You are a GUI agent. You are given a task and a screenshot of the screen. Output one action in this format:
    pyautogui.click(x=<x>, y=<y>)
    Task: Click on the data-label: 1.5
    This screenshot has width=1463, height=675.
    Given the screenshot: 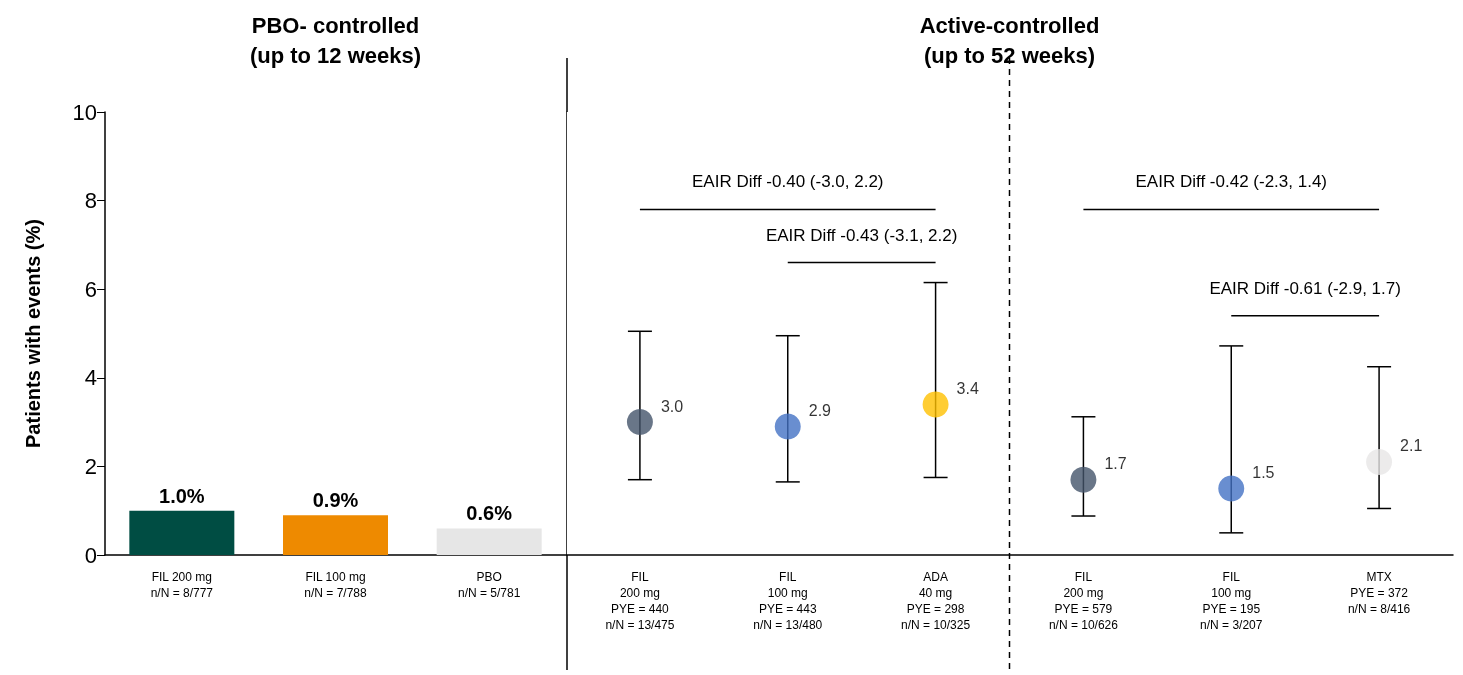 What is the action you would take?
    pyautogui.click(x=1263, y=473)
    